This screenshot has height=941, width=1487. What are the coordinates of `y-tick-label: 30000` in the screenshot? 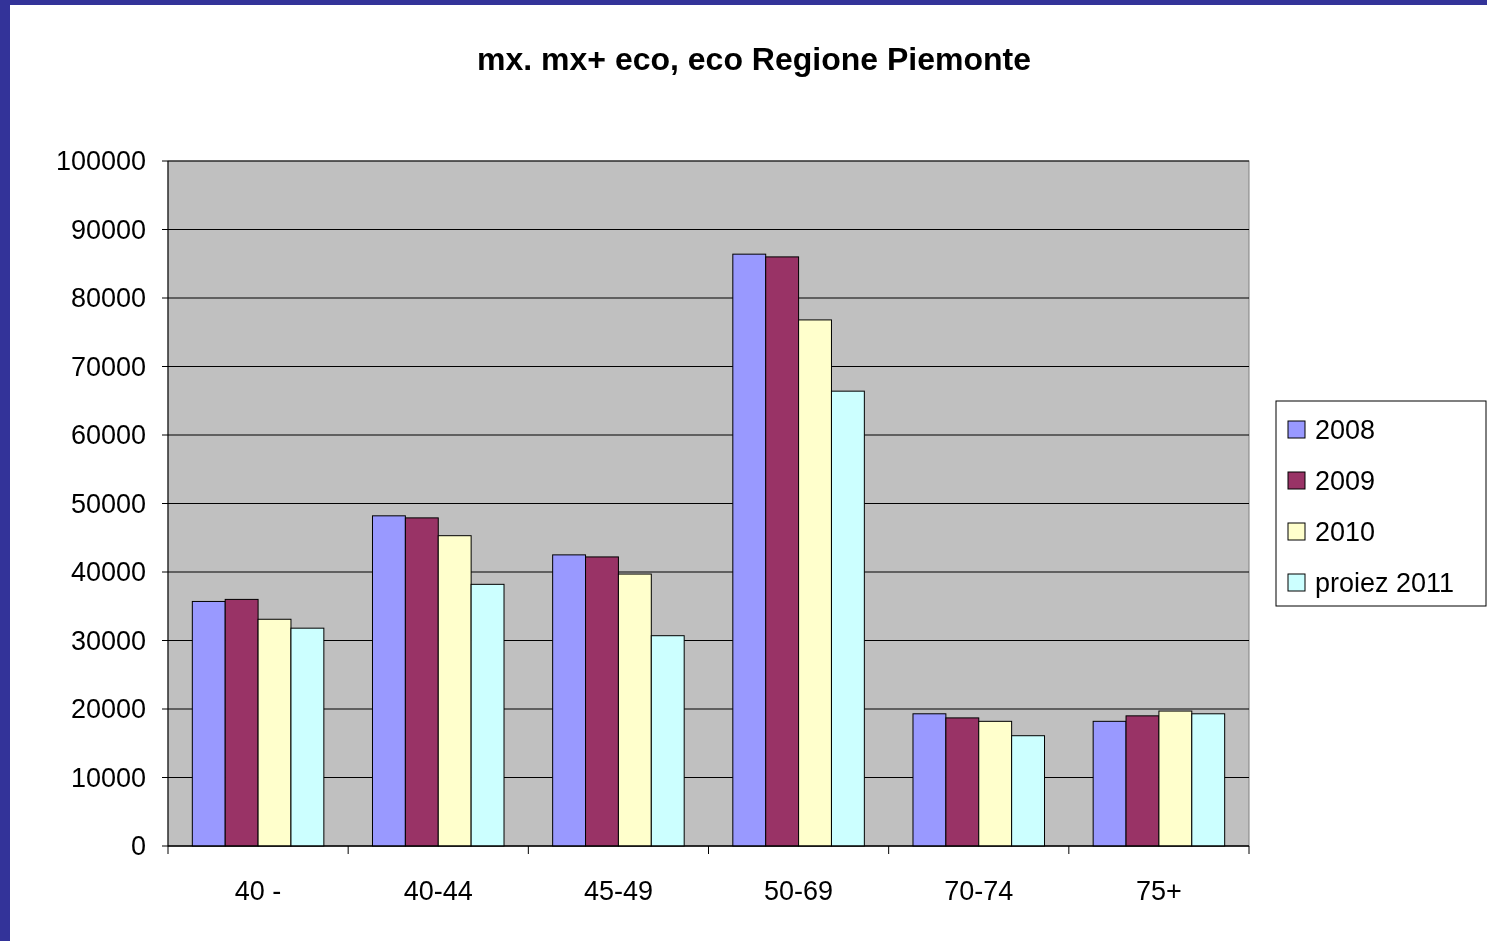 It's located at (108, 640).